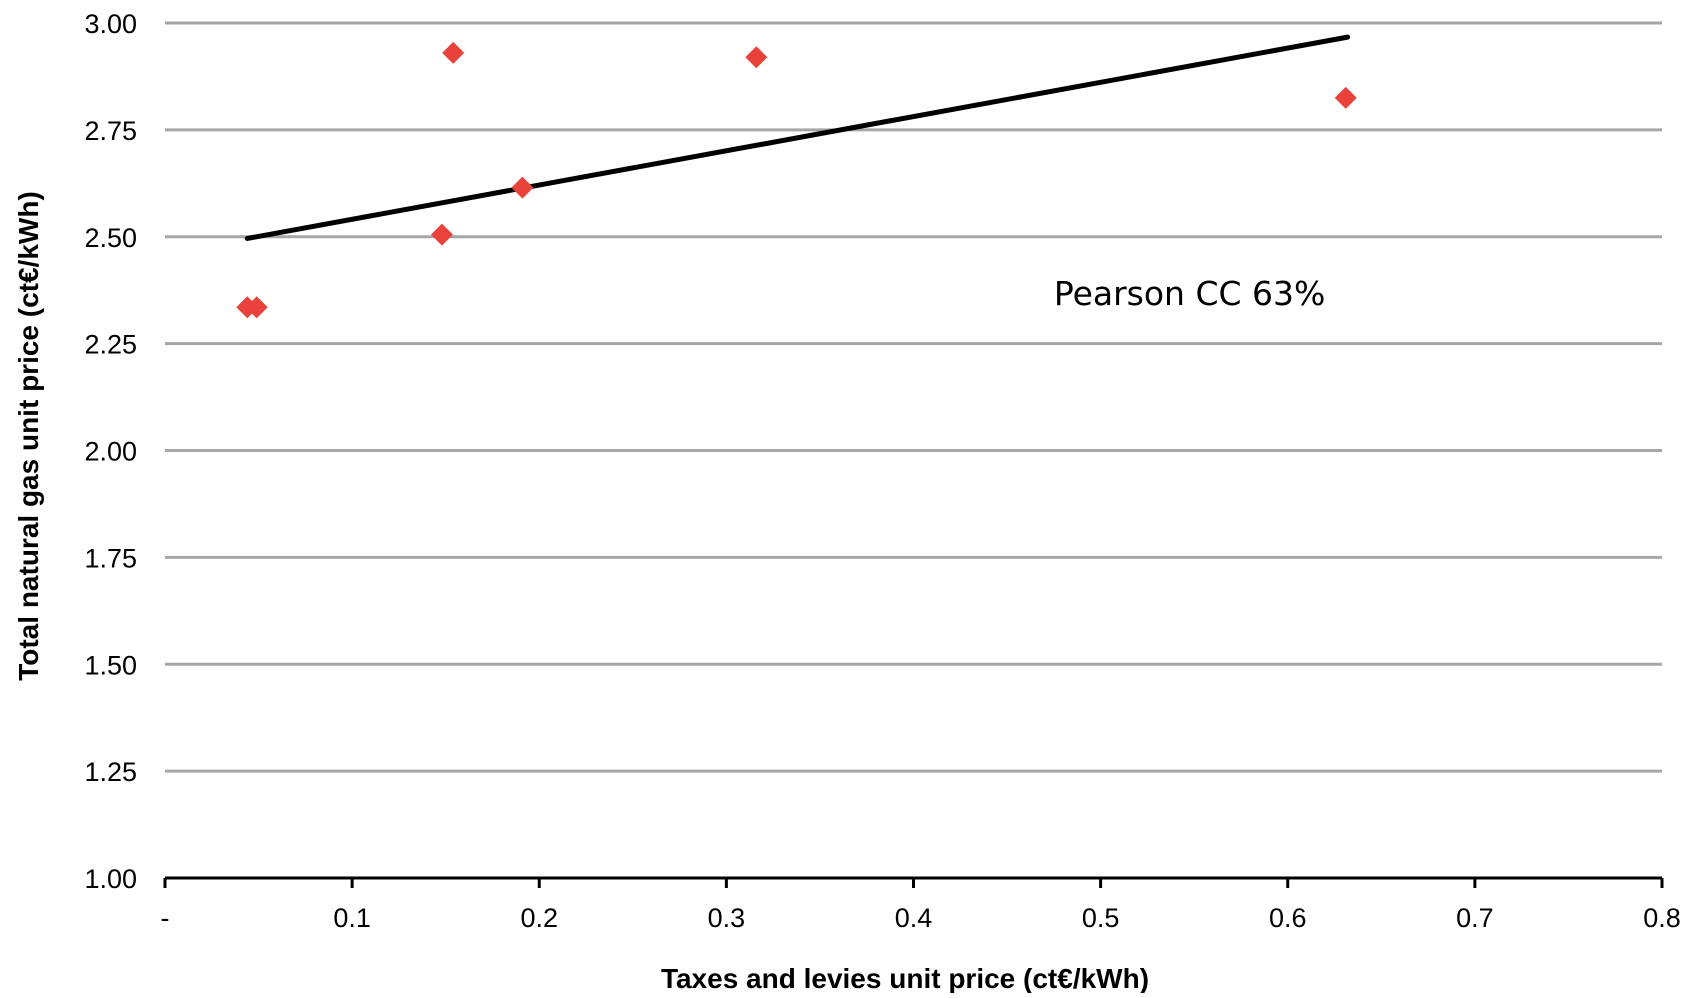 This screenshot has width=1693, height=998. I want to click on axes, so click(913, 882).